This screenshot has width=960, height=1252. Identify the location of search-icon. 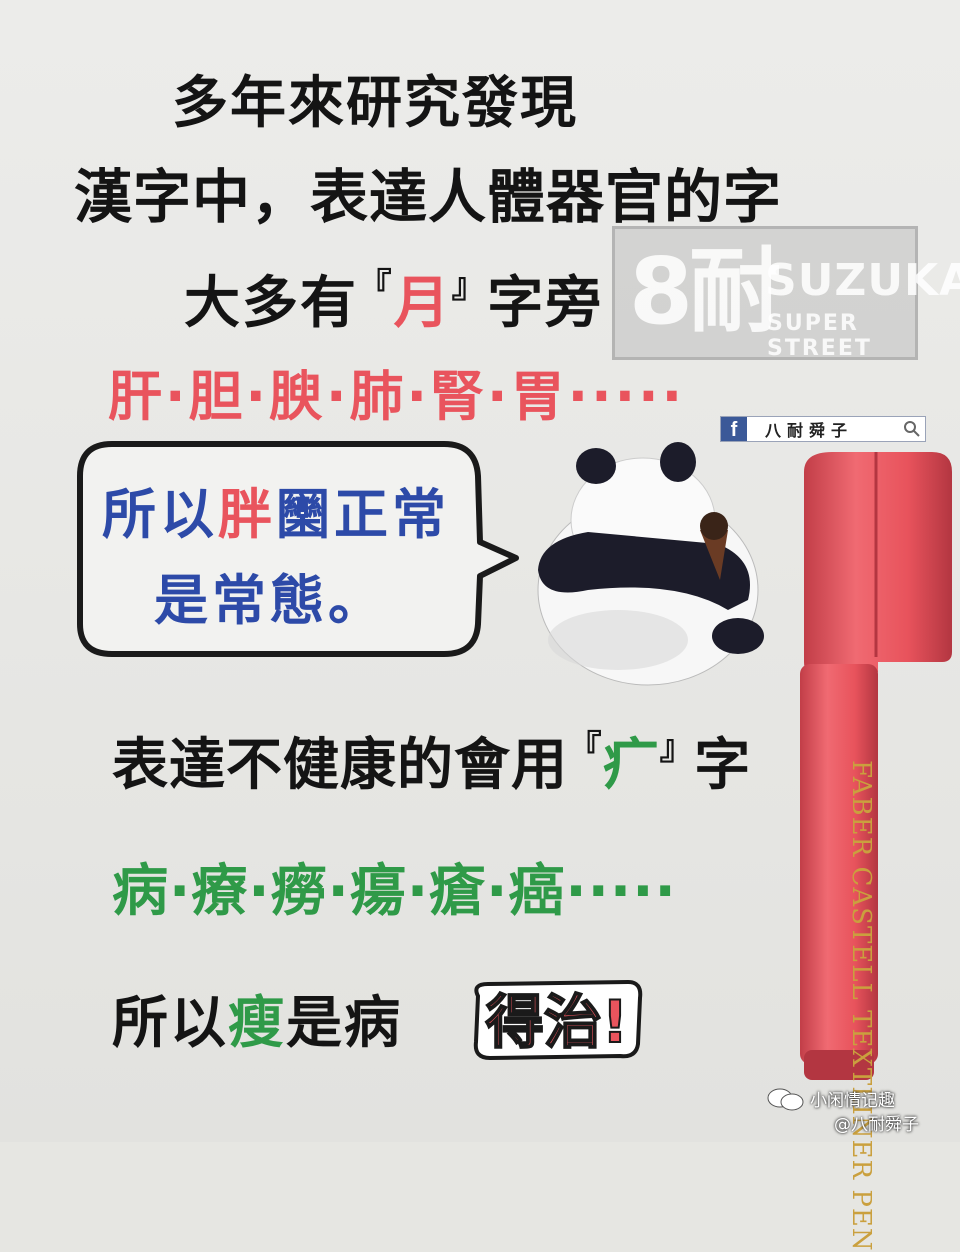
(912, 429).